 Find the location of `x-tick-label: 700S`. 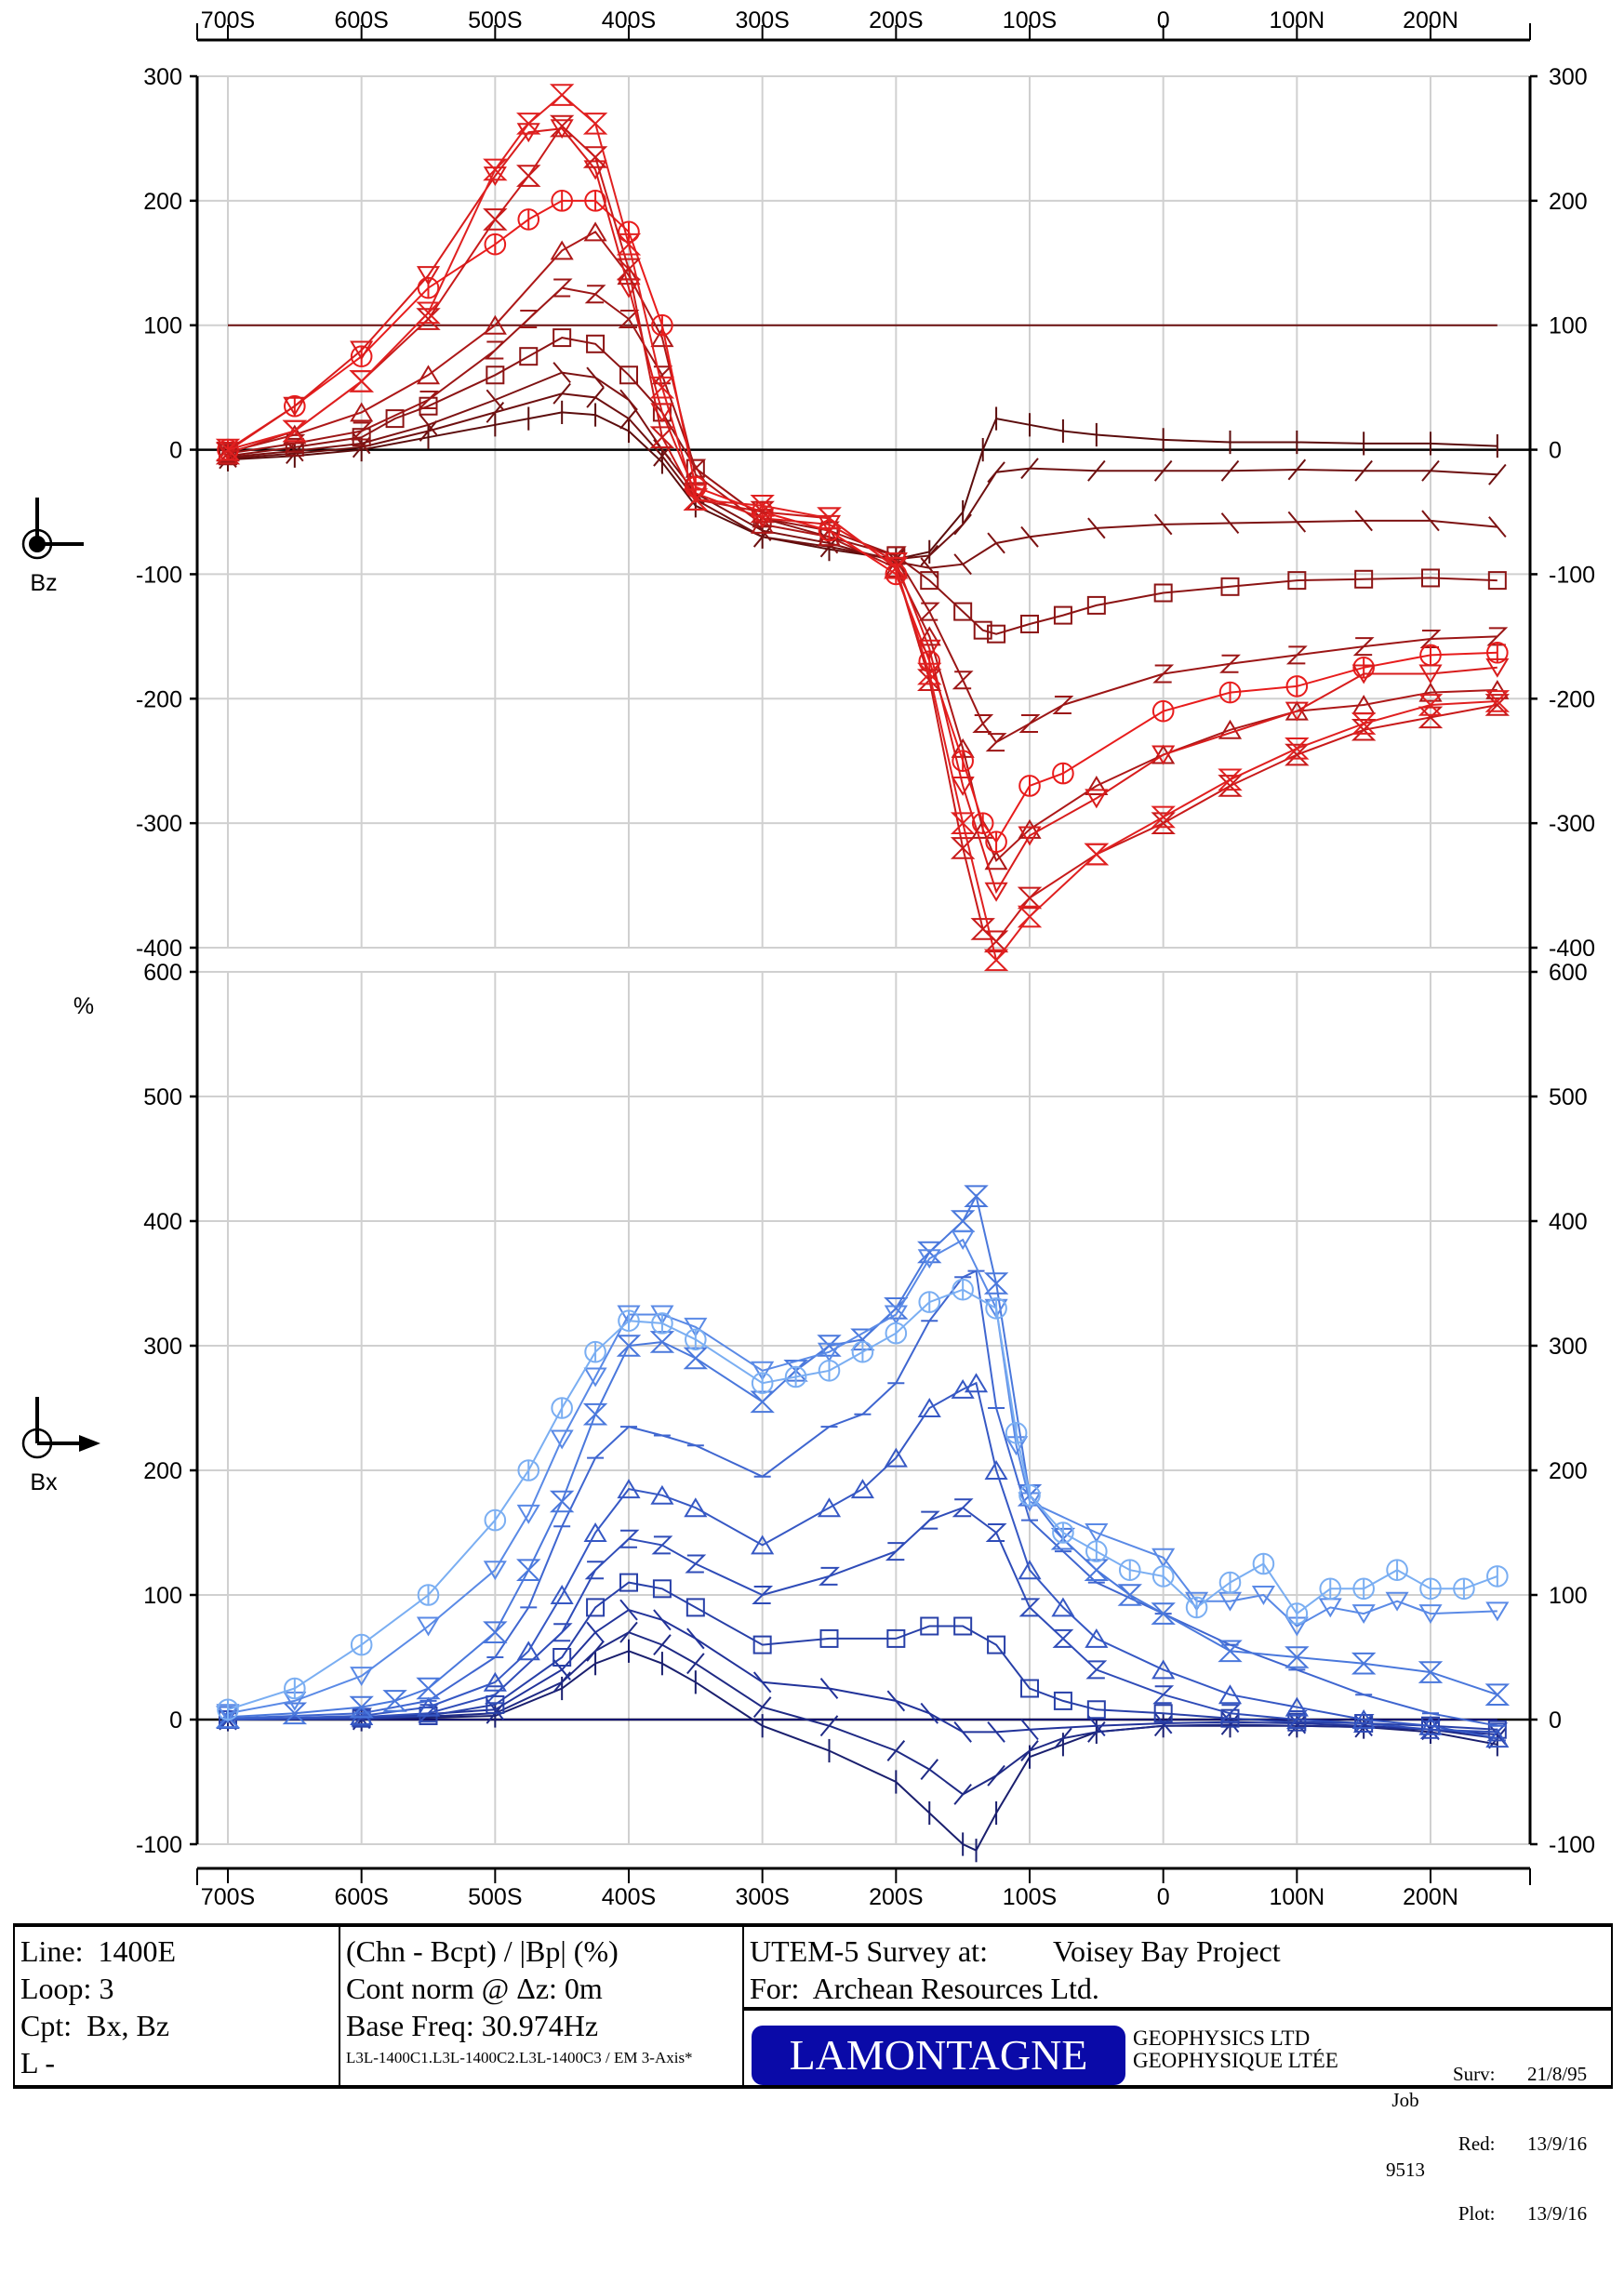

x-tick-label: 700S is located at coordinates (228, 20).